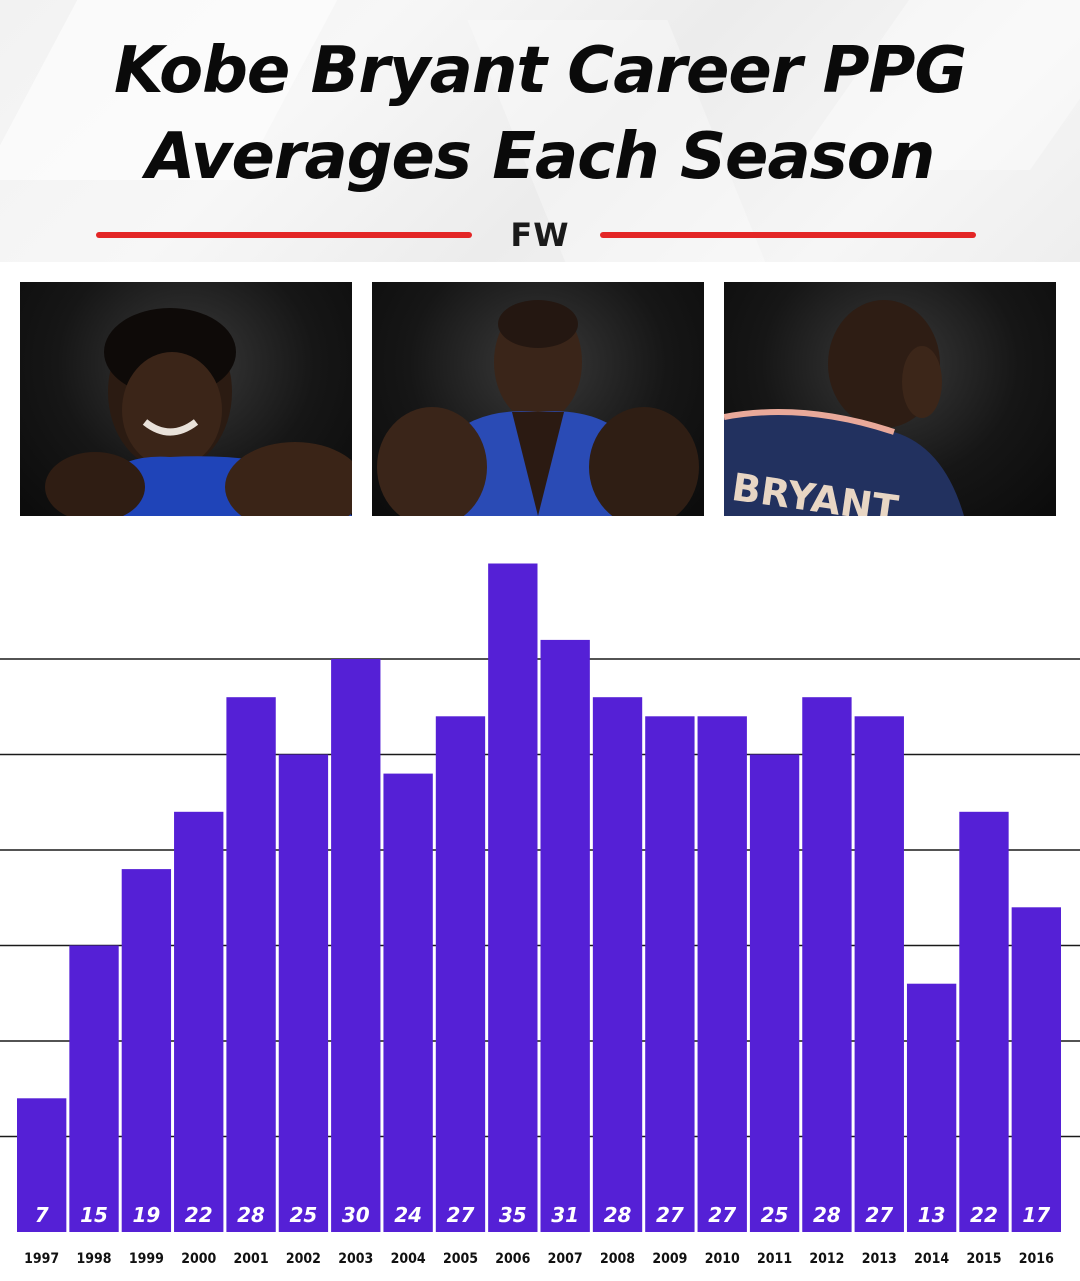  What do you see at coordinates (356, 1215) in the screenshot?
I see `bar-value-label: 30` at bounding box center [356, 1215].